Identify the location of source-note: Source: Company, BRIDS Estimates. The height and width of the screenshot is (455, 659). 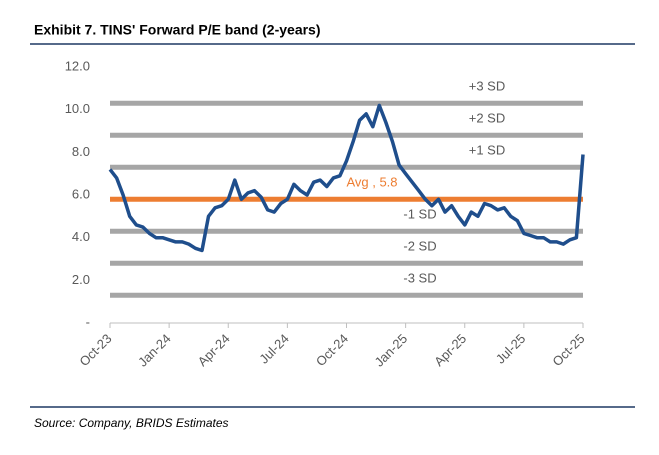
(131, 423).